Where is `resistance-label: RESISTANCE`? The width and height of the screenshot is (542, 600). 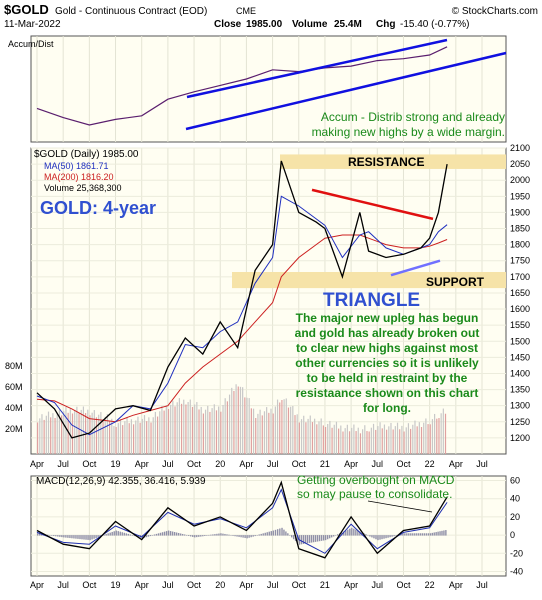
resistance-label: RESISTANCE is located at coordinates (386, 162).